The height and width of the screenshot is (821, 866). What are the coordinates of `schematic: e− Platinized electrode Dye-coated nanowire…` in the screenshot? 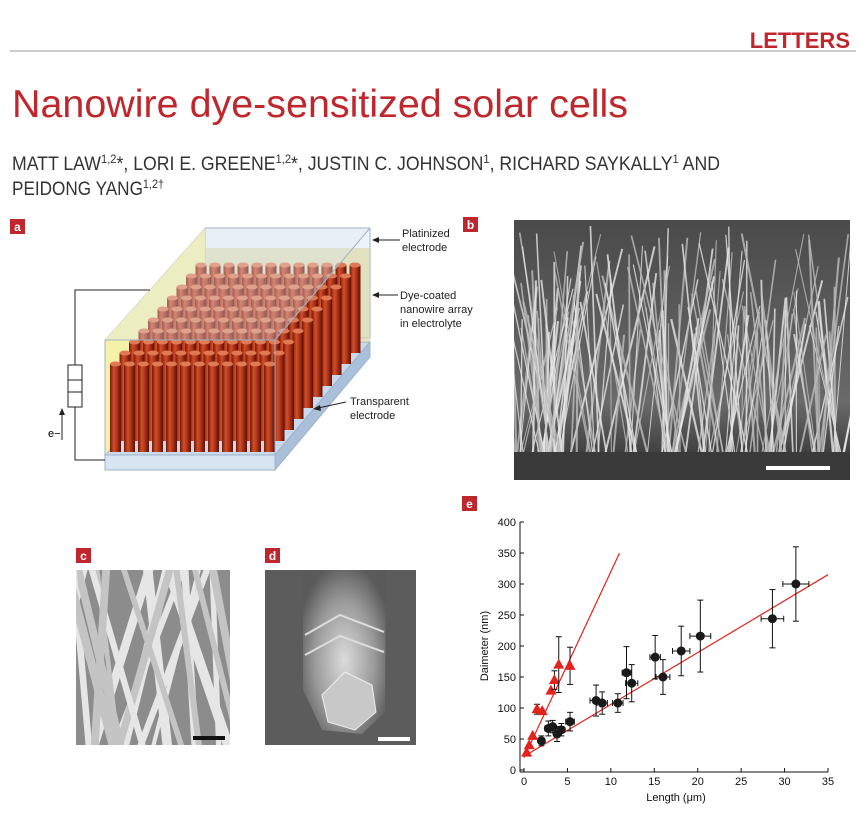 It's located at (260, 349).